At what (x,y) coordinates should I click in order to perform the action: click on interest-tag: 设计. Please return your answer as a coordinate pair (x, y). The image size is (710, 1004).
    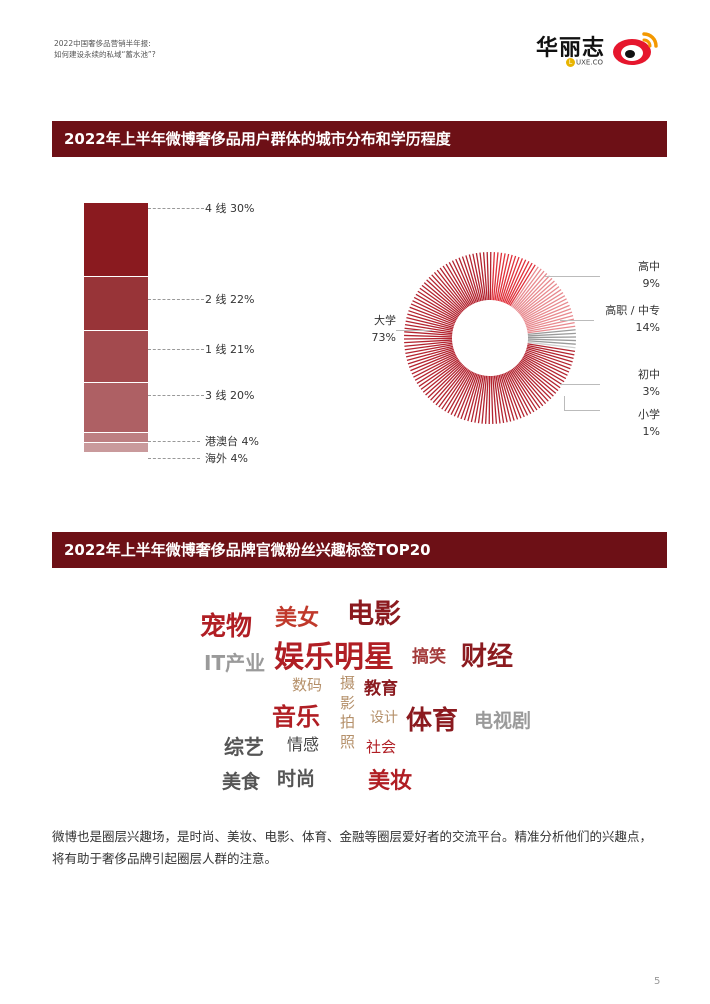
    Looking at the image, I should click on (384, 718).